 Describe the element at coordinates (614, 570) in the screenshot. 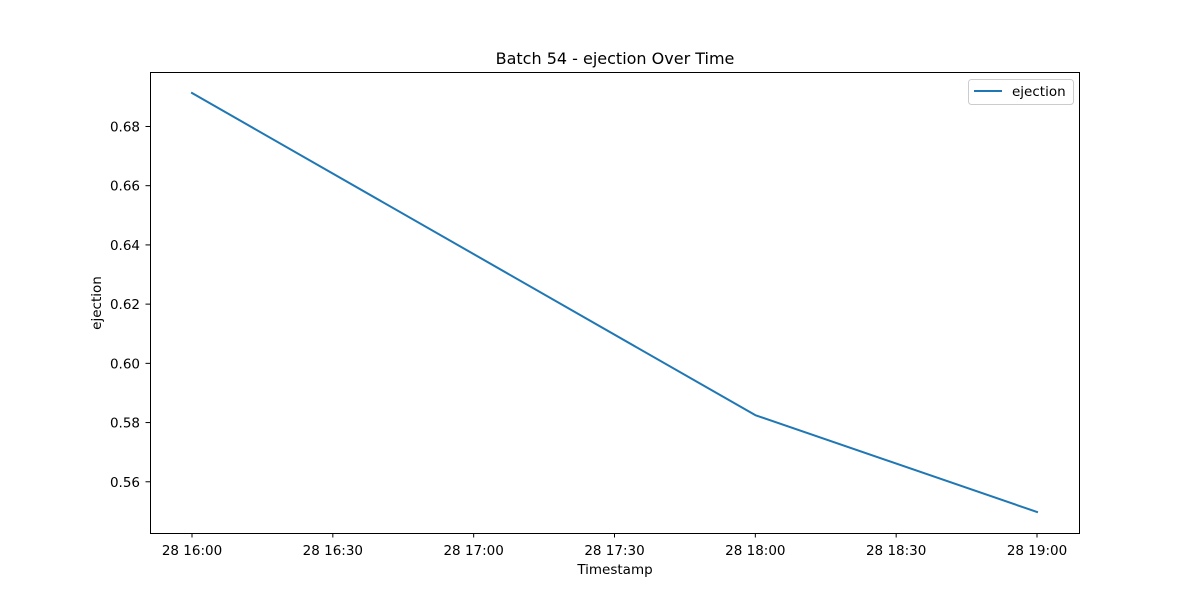

I see `x-axis-label: Timestamp` at that location.